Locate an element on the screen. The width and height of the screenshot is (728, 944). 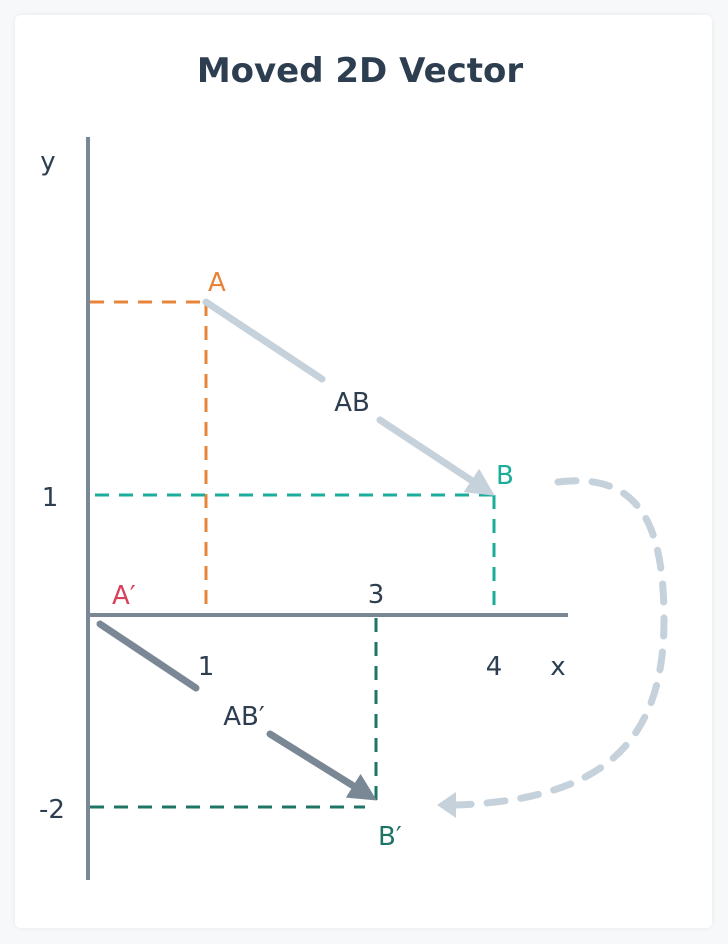
translation-arrowhead-icon is located at coordinates (446, 805).